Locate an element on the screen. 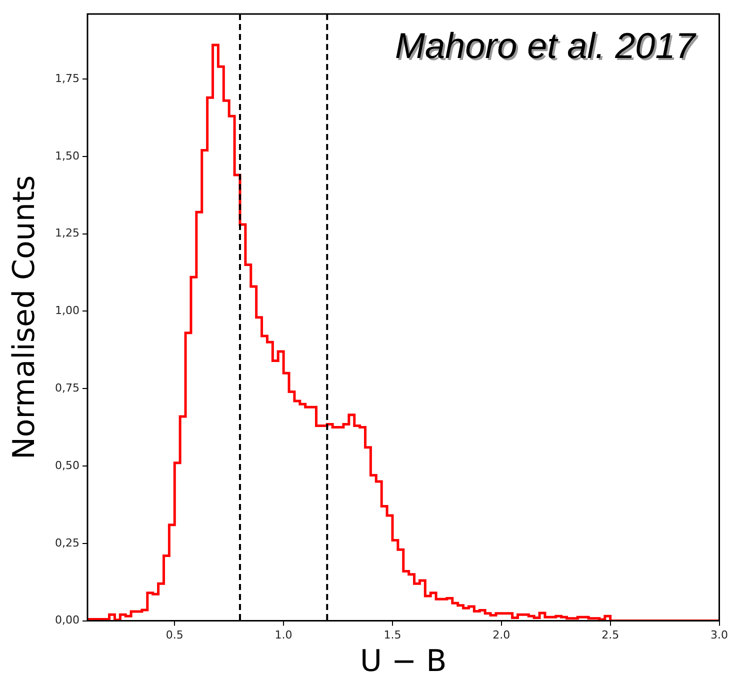 This screenshot has width=731, height=685. y-tick-label: 0,00 is located at coordinates (67, 620).